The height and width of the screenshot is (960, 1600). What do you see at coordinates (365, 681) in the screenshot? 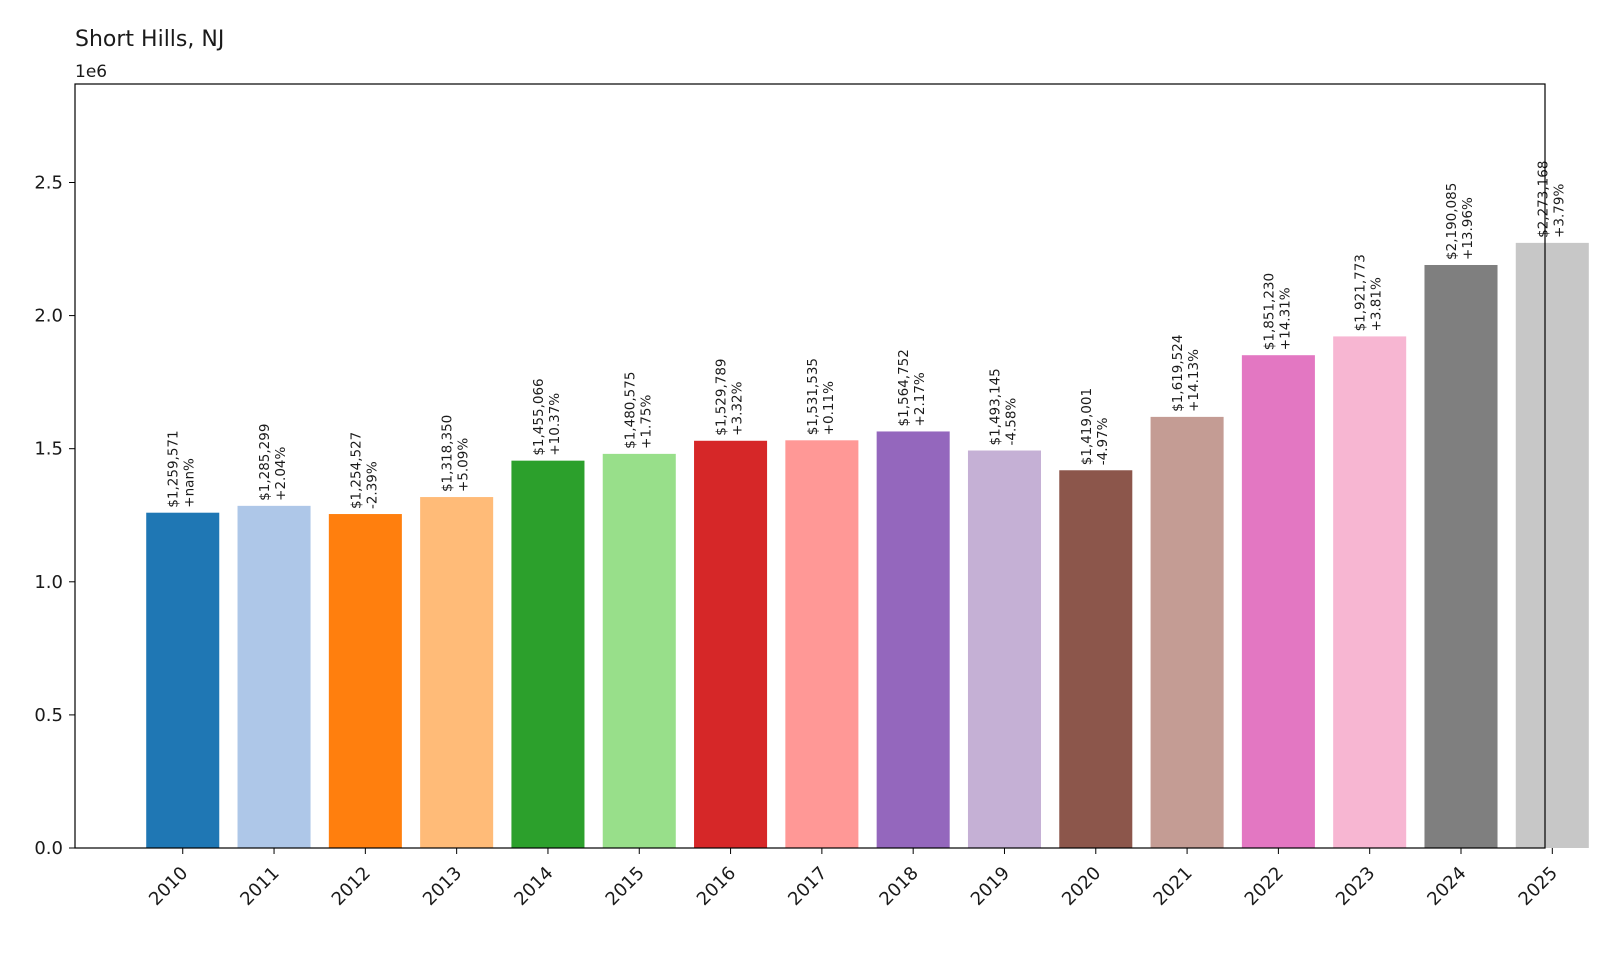
I see `bar-2012` at bounding box center [365, 681].